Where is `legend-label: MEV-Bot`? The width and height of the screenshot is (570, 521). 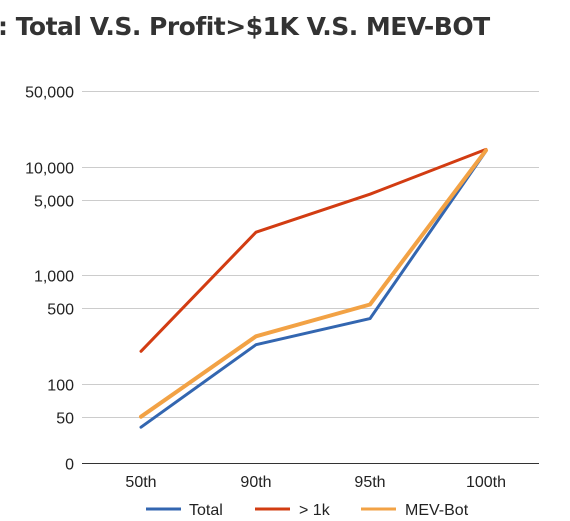
legend-label: MEV-Bot is located at coordinates (437, 510).